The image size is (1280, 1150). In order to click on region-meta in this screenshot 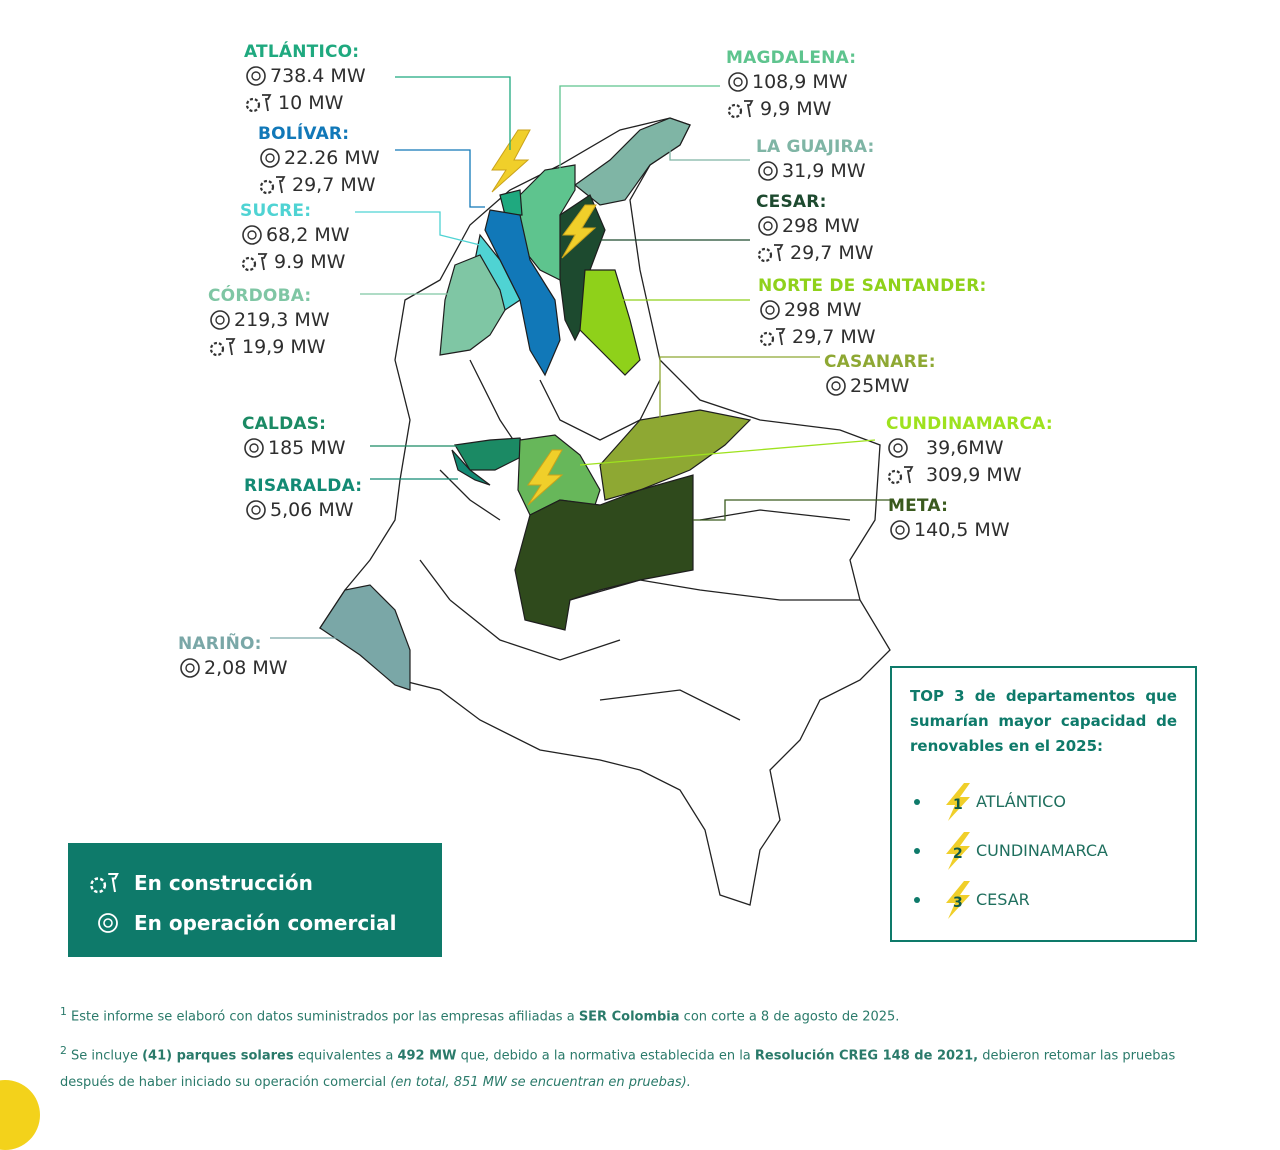, I will do `click(604, 552)`.